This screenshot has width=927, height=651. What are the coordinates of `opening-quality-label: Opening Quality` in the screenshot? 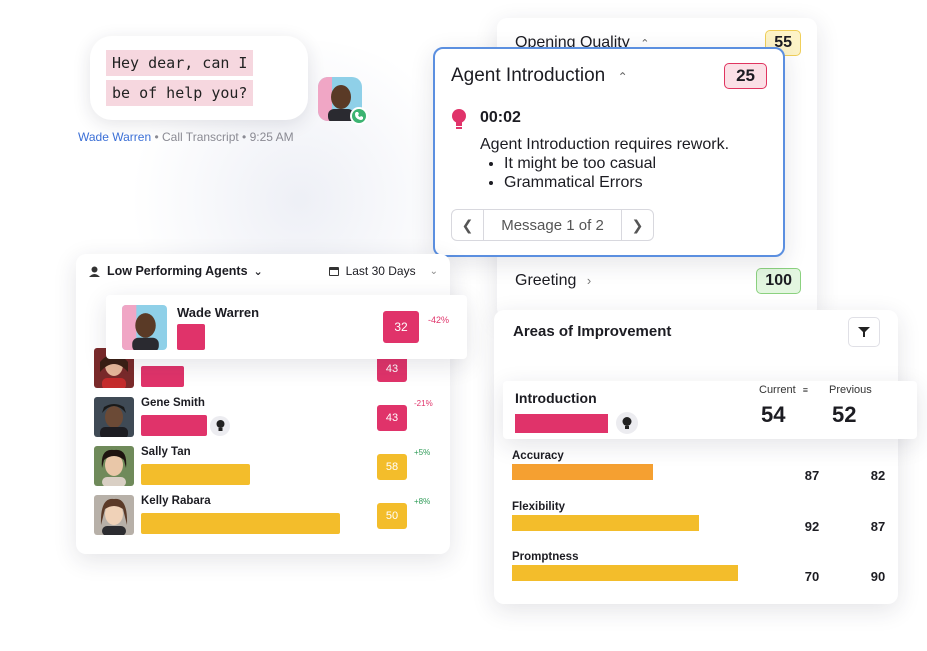 It's located at (572, 42).